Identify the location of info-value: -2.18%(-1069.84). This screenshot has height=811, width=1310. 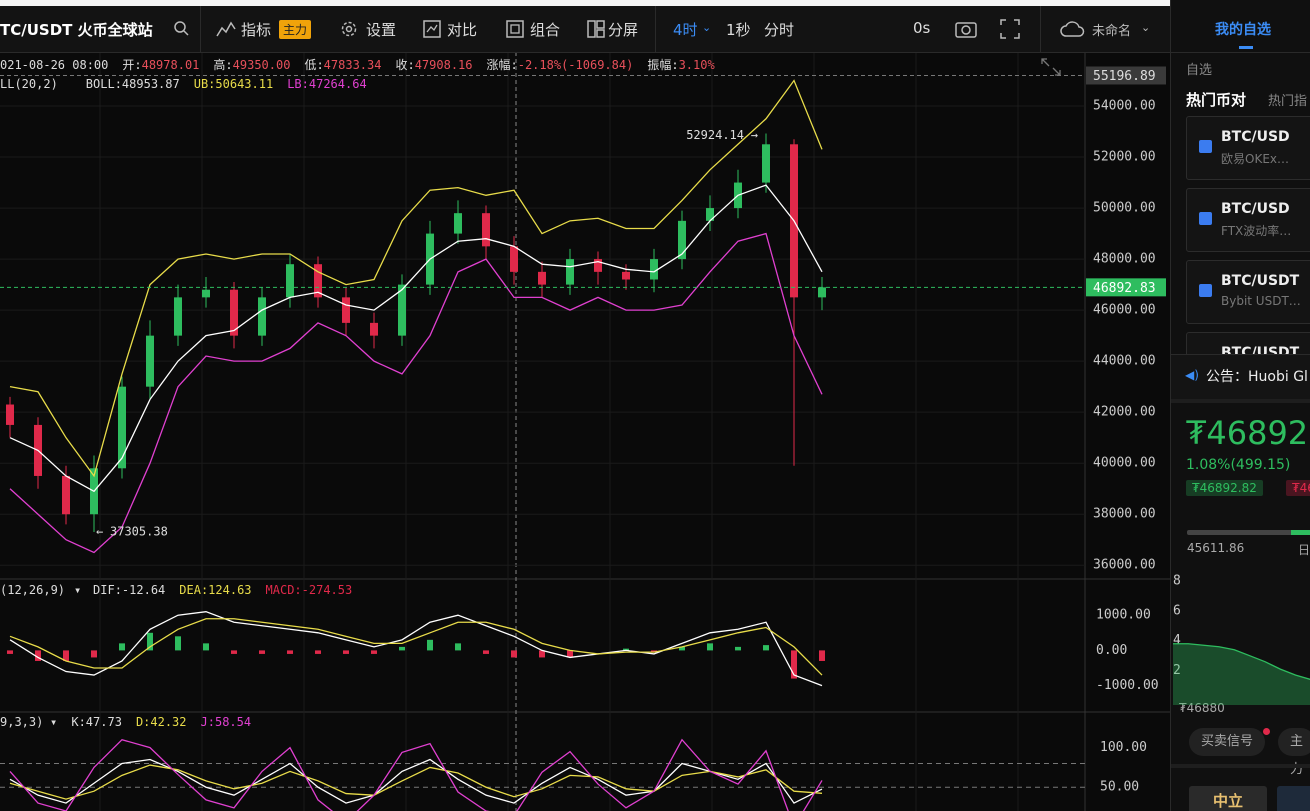
(575, 65).